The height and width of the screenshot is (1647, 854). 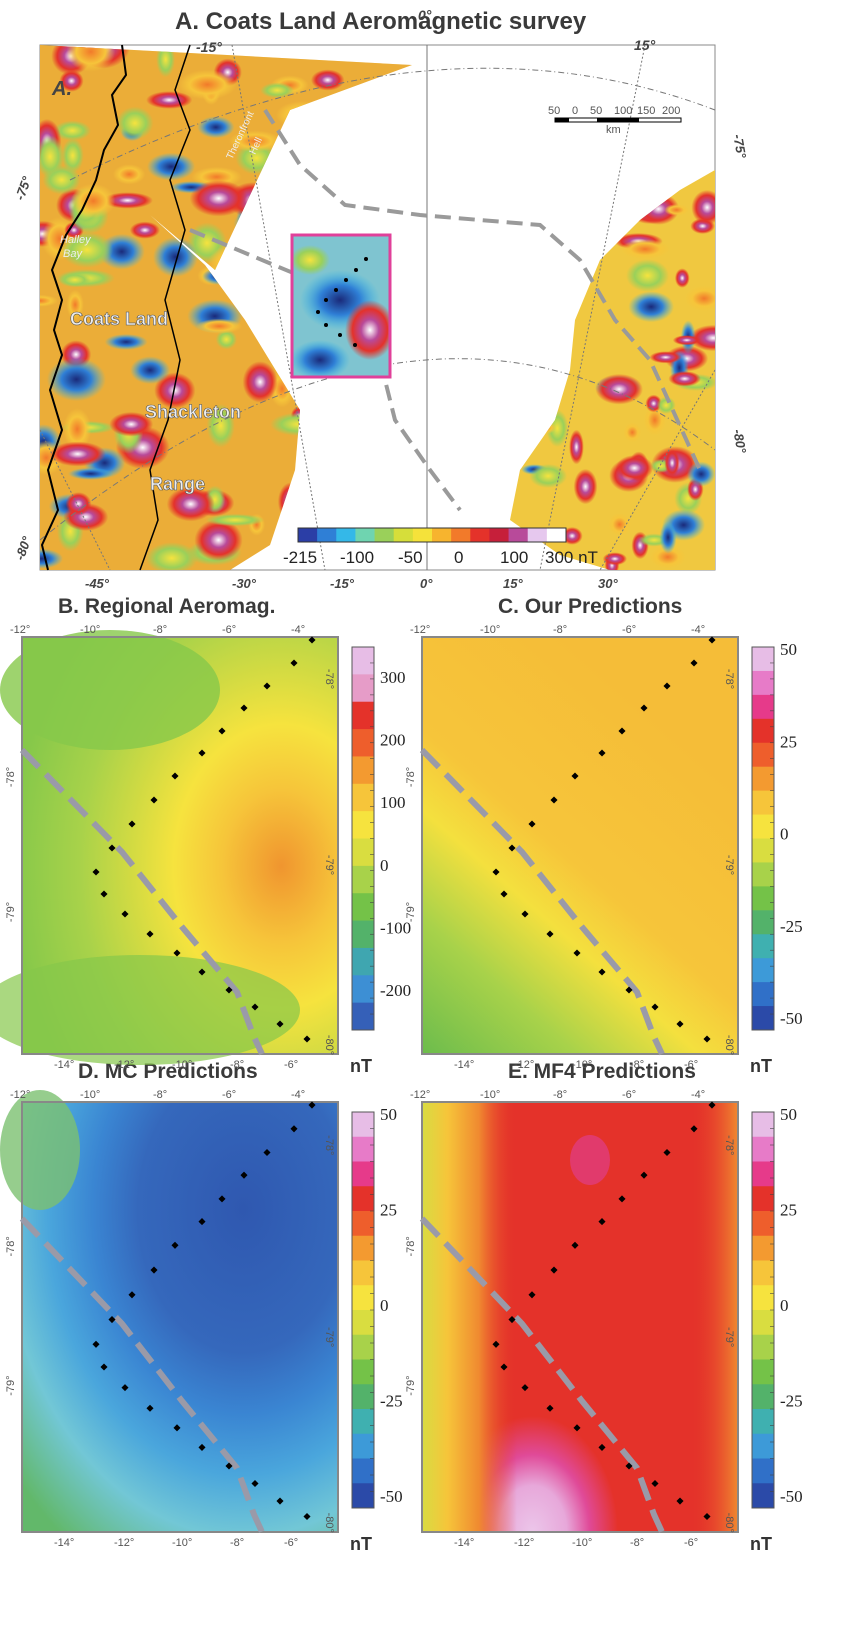 What do you see at coordinates (560, 630) in the screenshot?
I see `top-lon-tick: -8°` at bounding box center [560, 630].